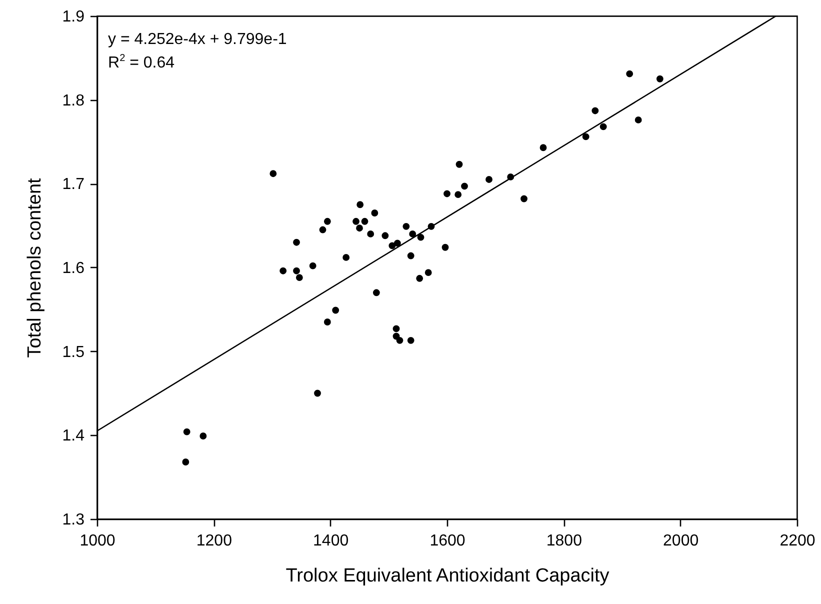 The width and height of the screenshot is (821, 604). Describe the element at coordinates (214, 541) in the screenshot. I see `x-tick-label: 1200` at that location.